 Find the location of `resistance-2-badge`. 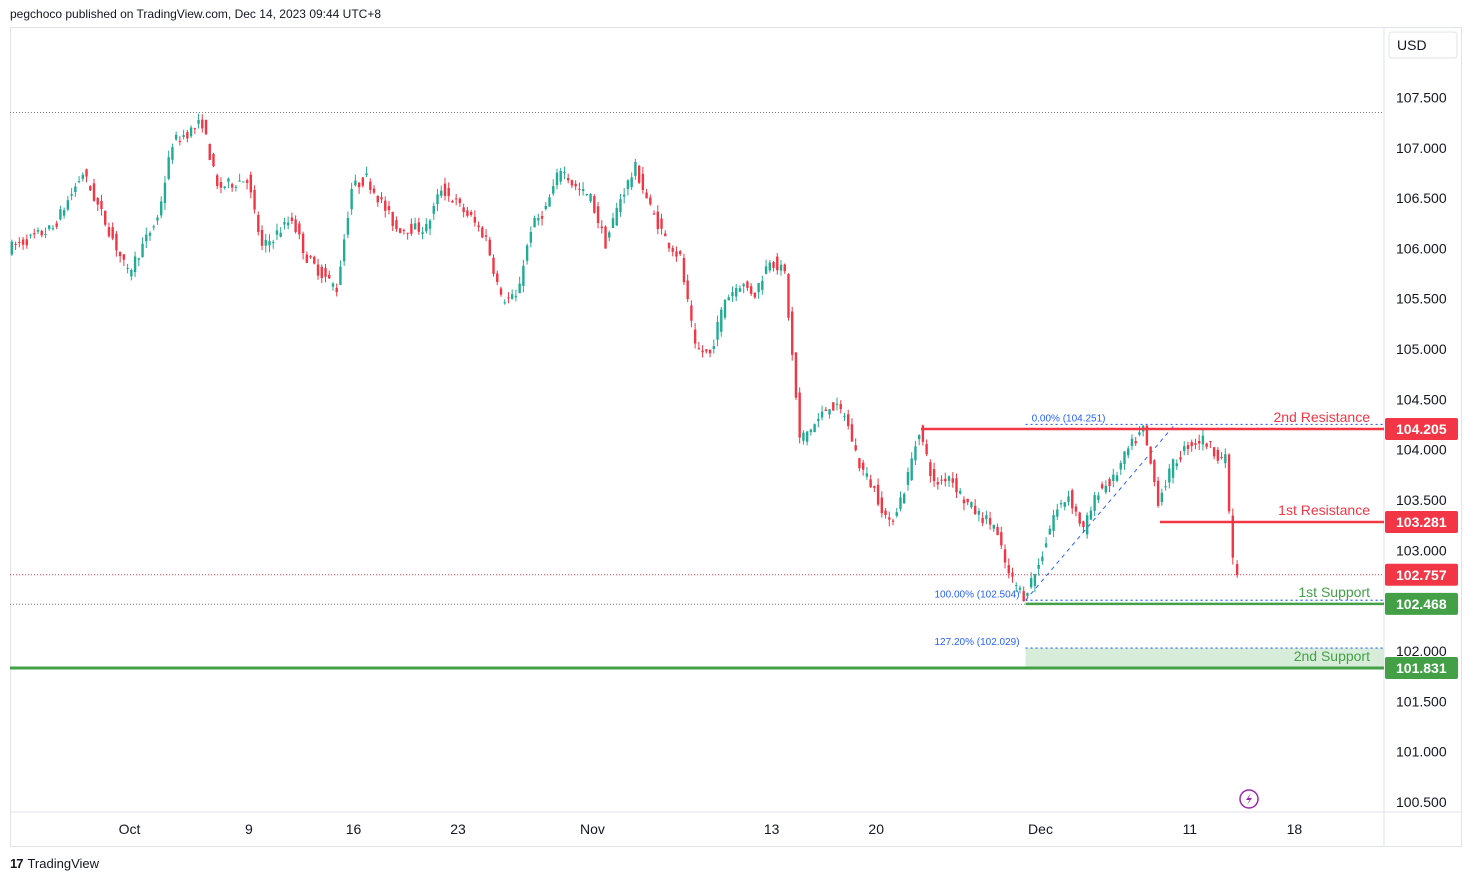

resistance-2-badge is located at coordinates (1421, 429).